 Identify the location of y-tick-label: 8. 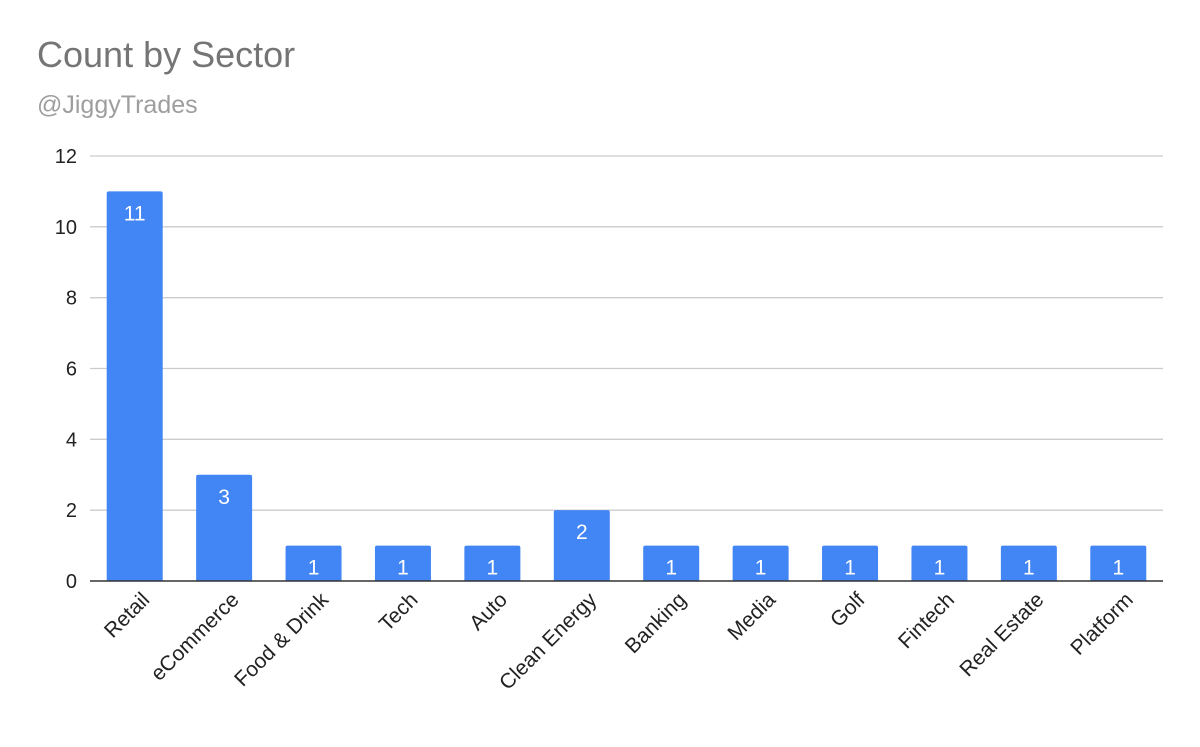
(71, 299).